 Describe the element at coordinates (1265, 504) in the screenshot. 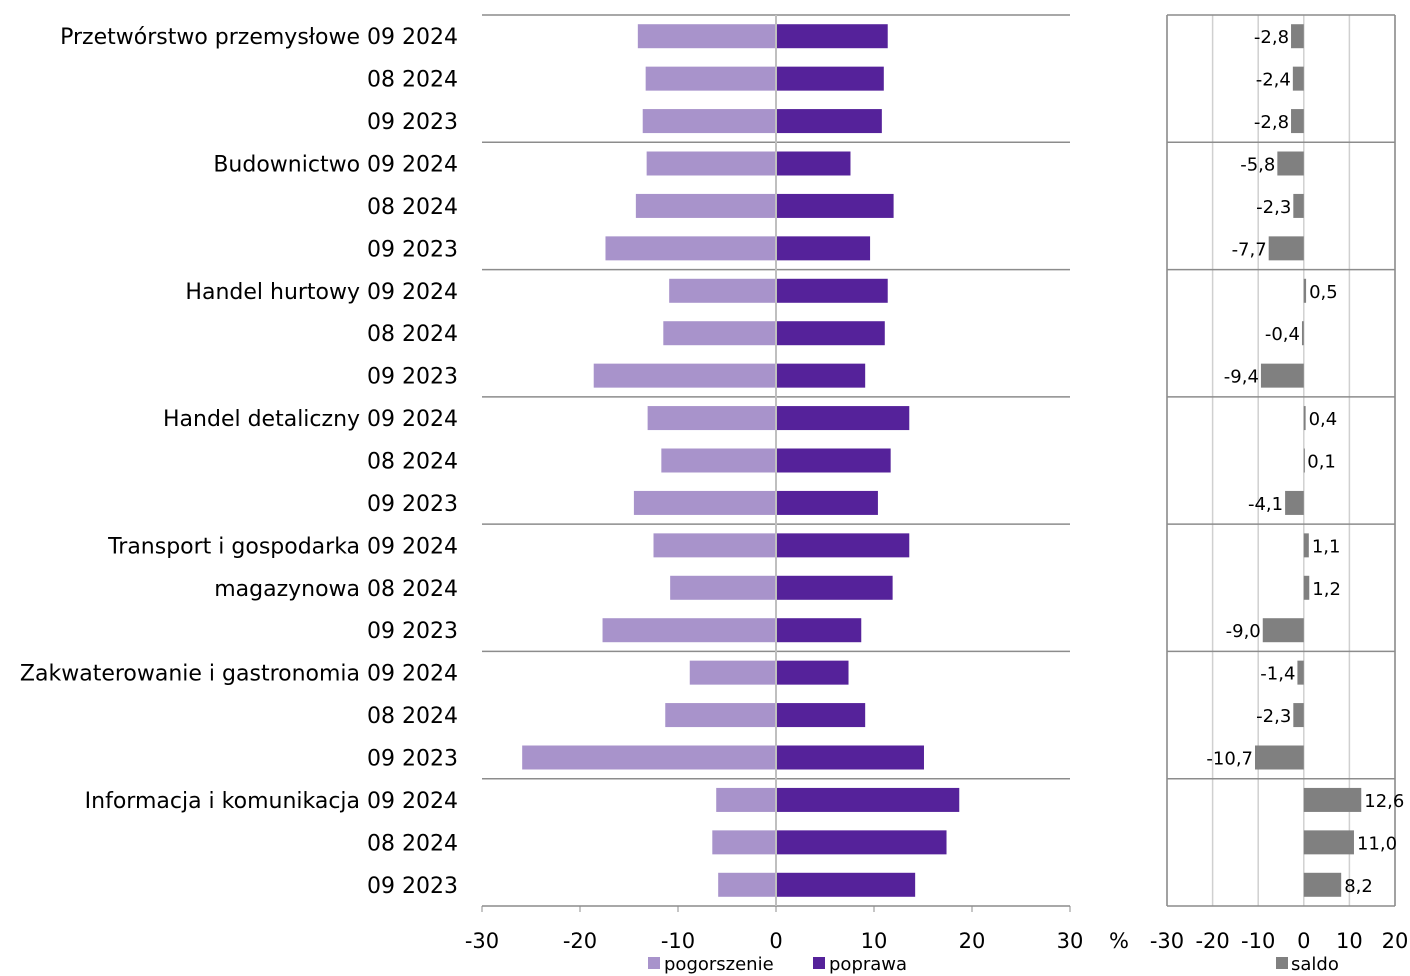

I see `data-label-saldo: -4,1` at that location.